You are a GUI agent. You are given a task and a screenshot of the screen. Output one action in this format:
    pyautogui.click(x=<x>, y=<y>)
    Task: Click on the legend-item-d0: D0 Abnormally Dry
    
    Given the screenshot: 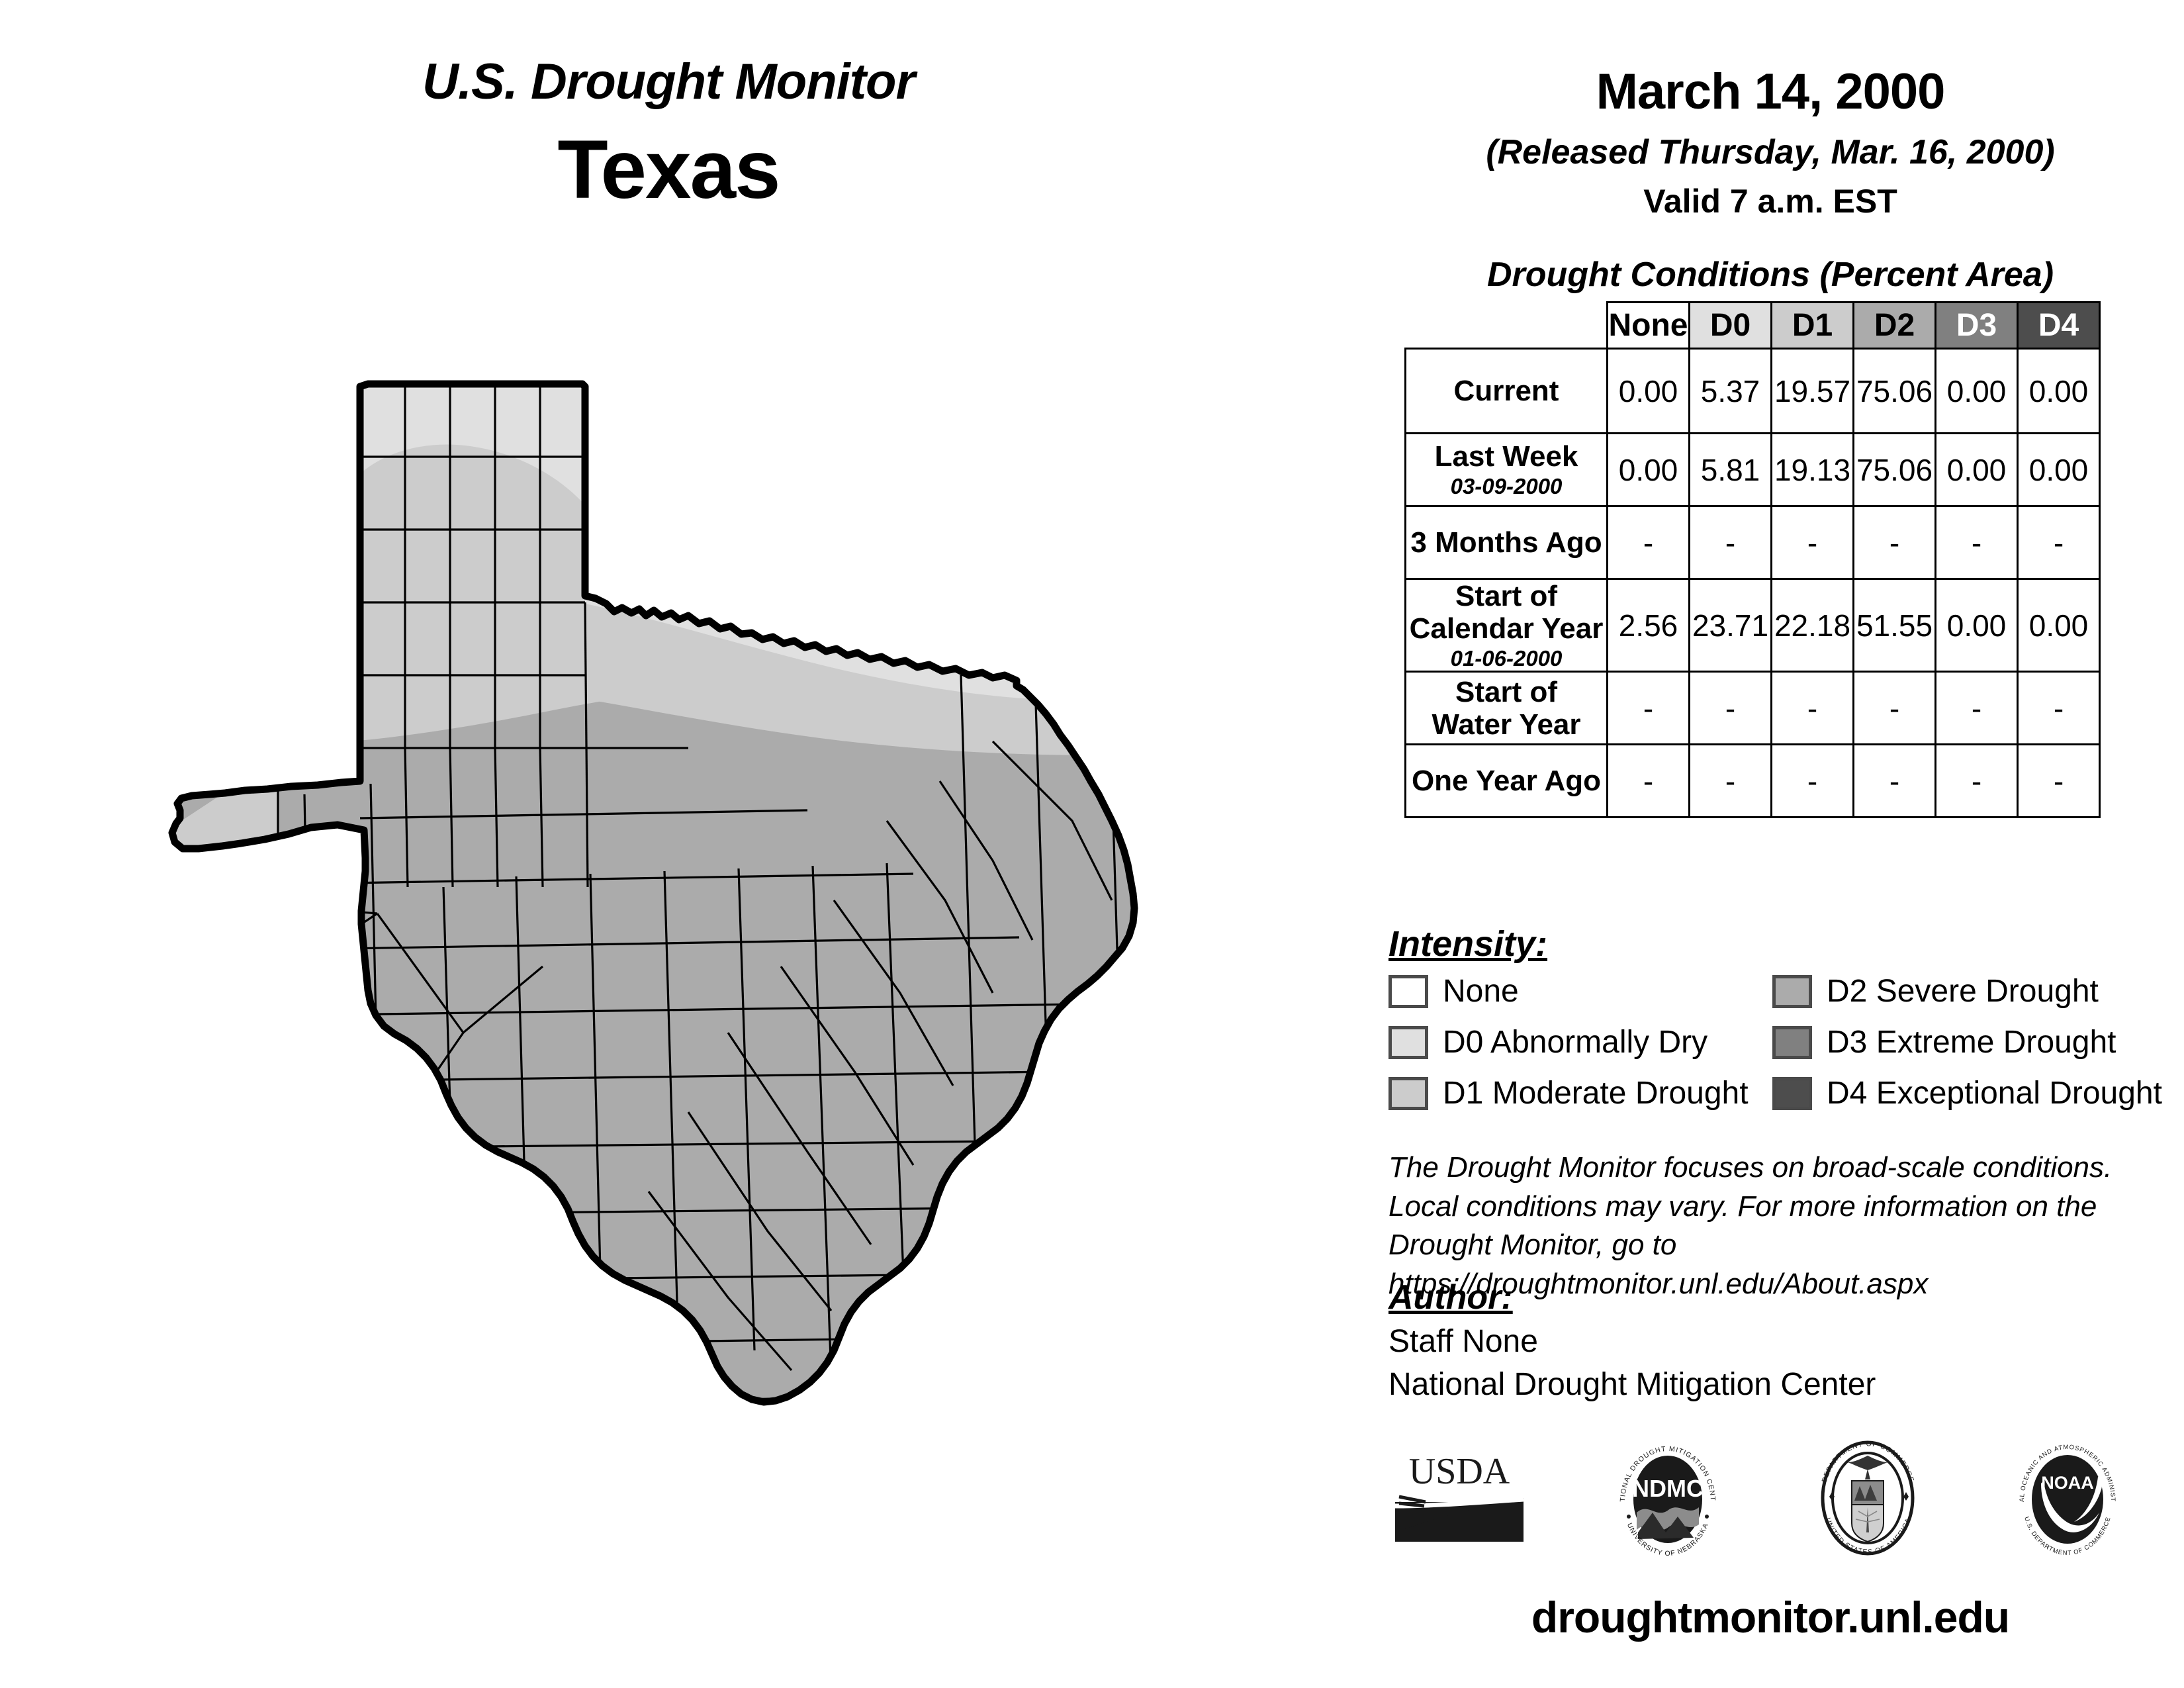 What is the action you would take?
    pyautogui.click(x=1580, y=1042)
    